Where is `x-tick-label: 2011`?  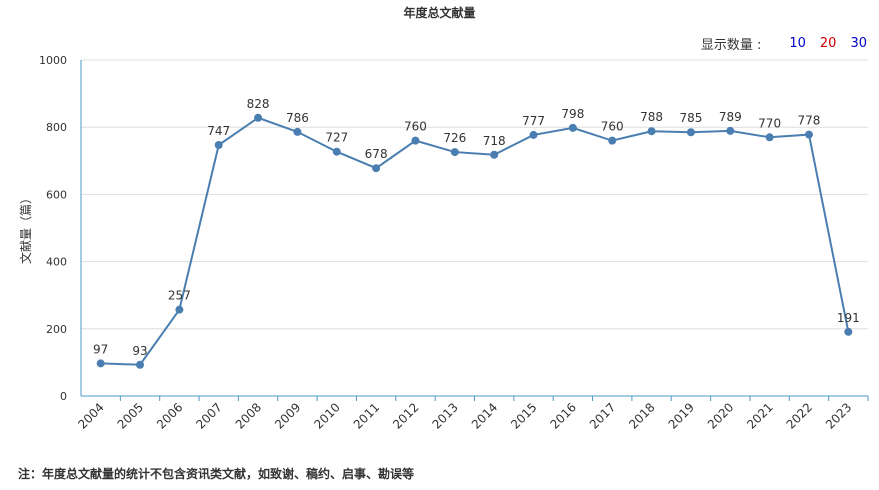
x-tick-label: 2011 is located at coordinates (366, 415).